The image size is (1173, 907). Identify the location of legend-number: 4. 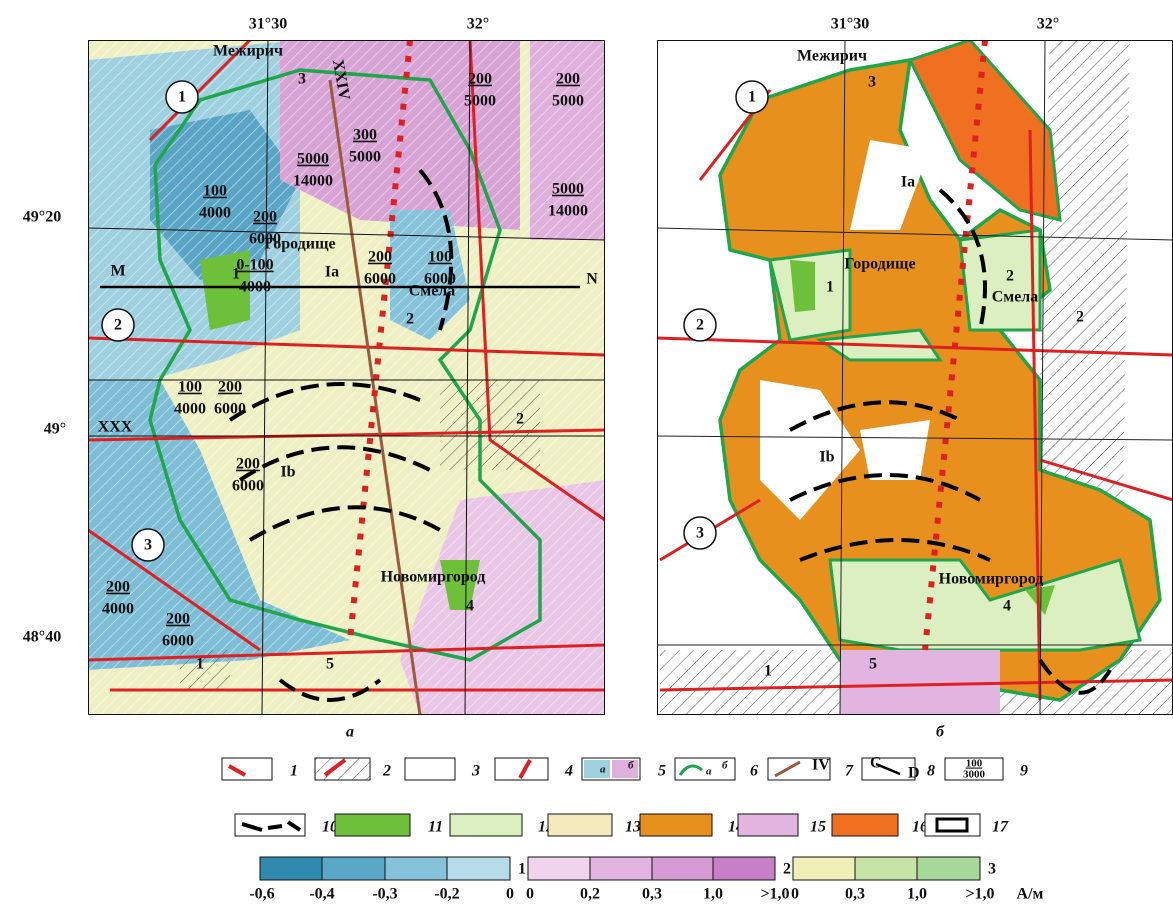
(568, 771).